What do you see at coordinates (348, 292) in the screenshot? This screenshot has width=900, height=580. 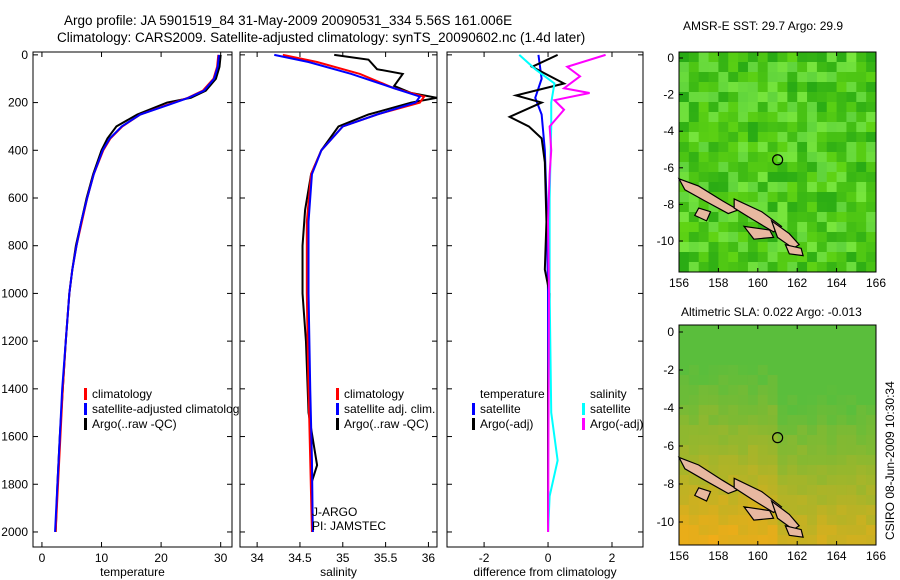 I see `series-satellite` at bounding box center [348, 292].